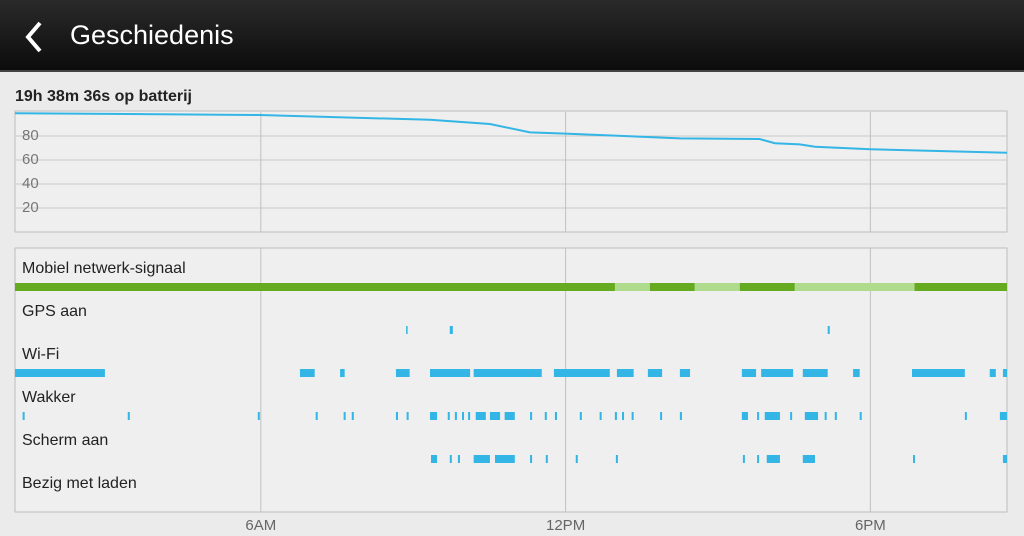 Image resolution: width=1024 pixels, height=536 pixels. Describe the element at coordinates (104, 268) in the screenshot. I see `row-label: Mobiel netwerk-signaal` at that location.